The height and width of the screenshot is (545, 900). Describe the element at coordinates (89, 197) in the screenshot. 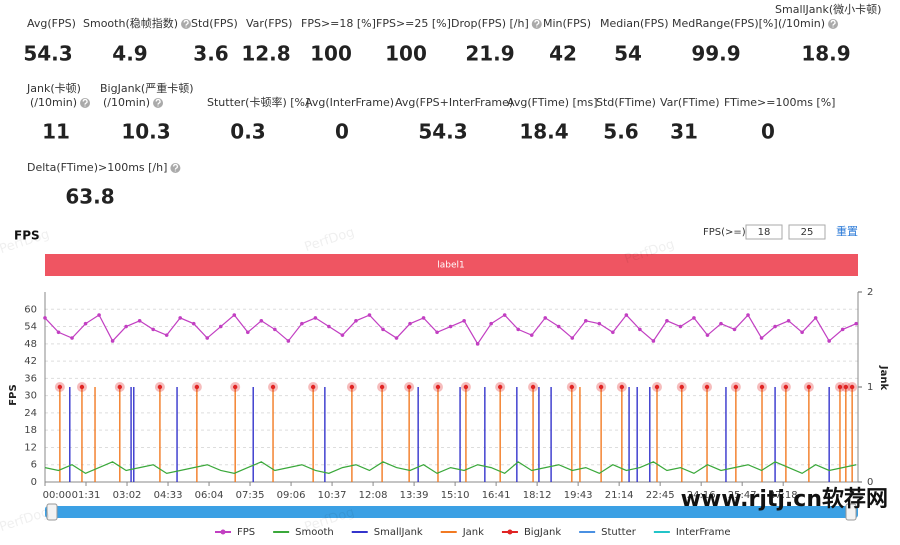

I see `stat-value: 63.8` at that location.